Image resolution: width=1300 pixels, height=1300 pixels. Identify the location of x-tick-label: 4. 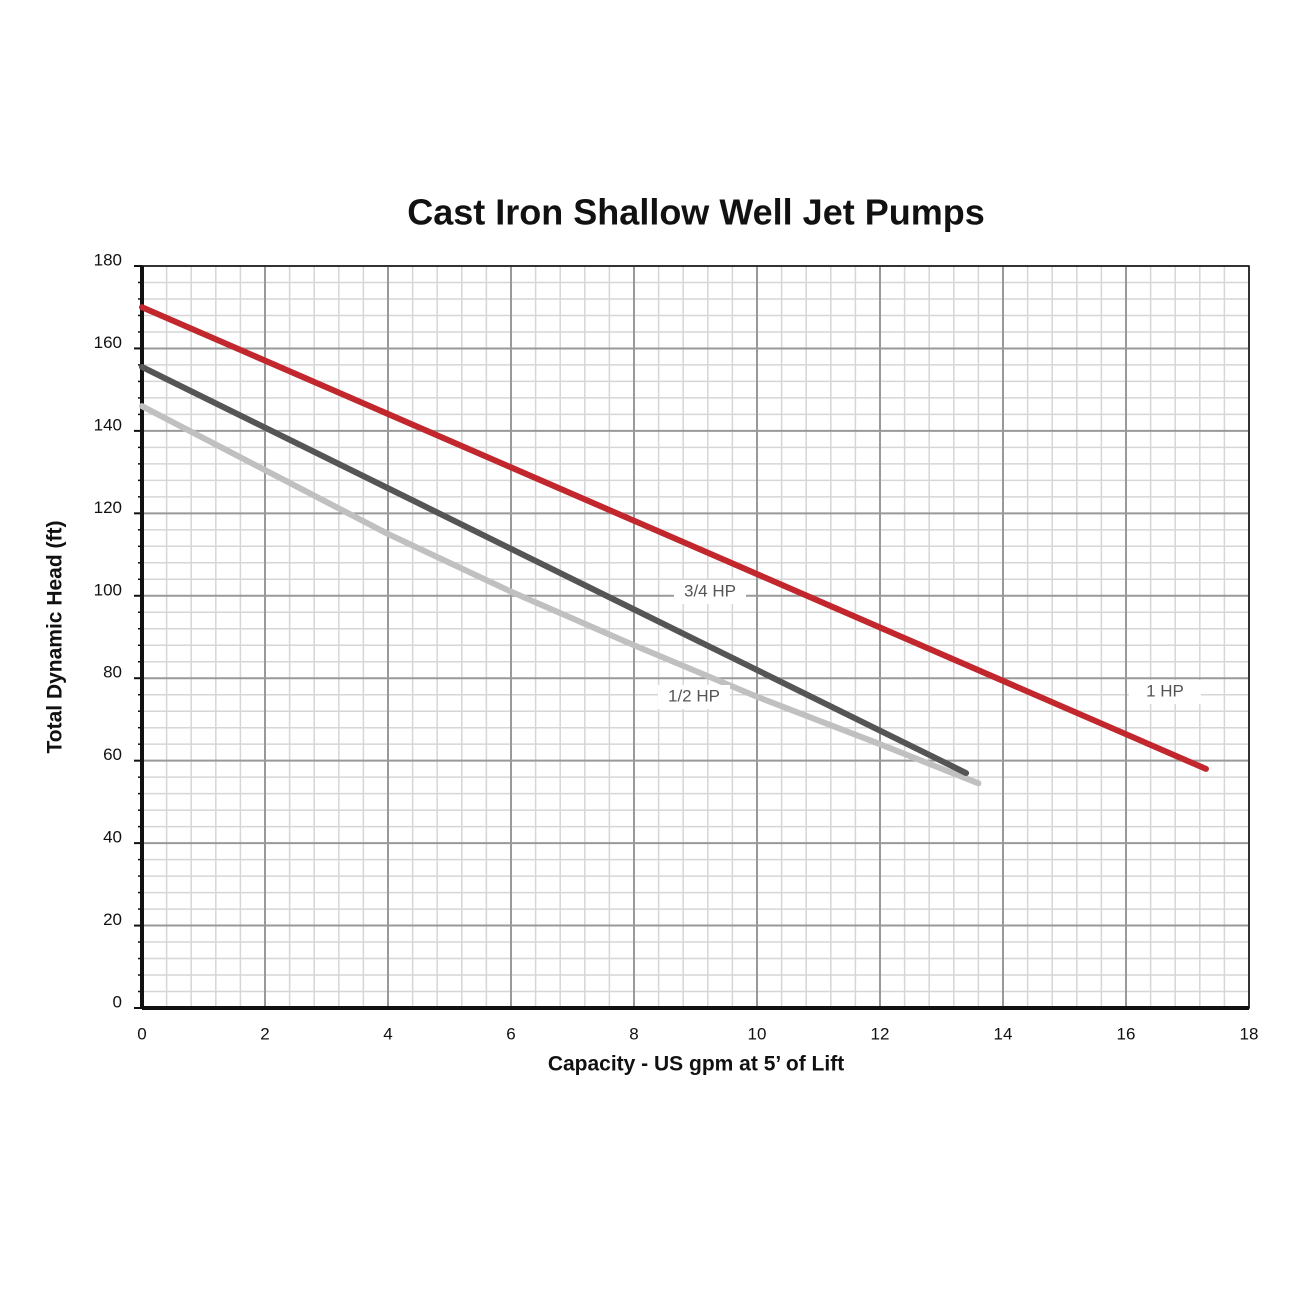
(387, 1033).